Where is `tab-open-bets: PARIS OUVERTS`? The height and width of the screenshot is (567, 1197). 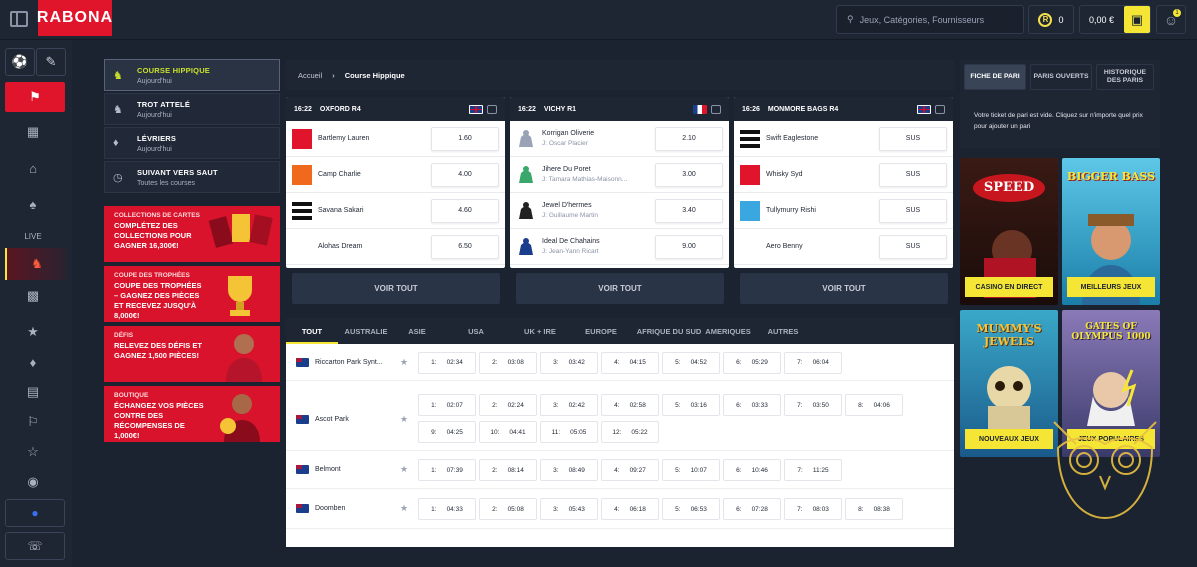
tab-open-bets: PARIS OUVERTS is located at coordinates (1061, 77).